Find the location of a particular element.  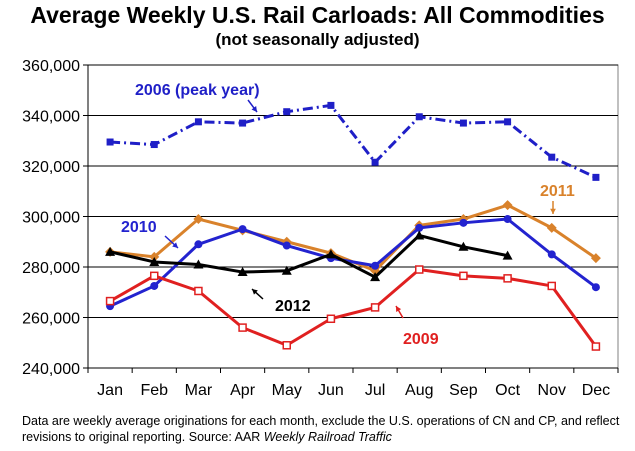

y-tick-label: 340,000 is located at coordinates (51, 117).